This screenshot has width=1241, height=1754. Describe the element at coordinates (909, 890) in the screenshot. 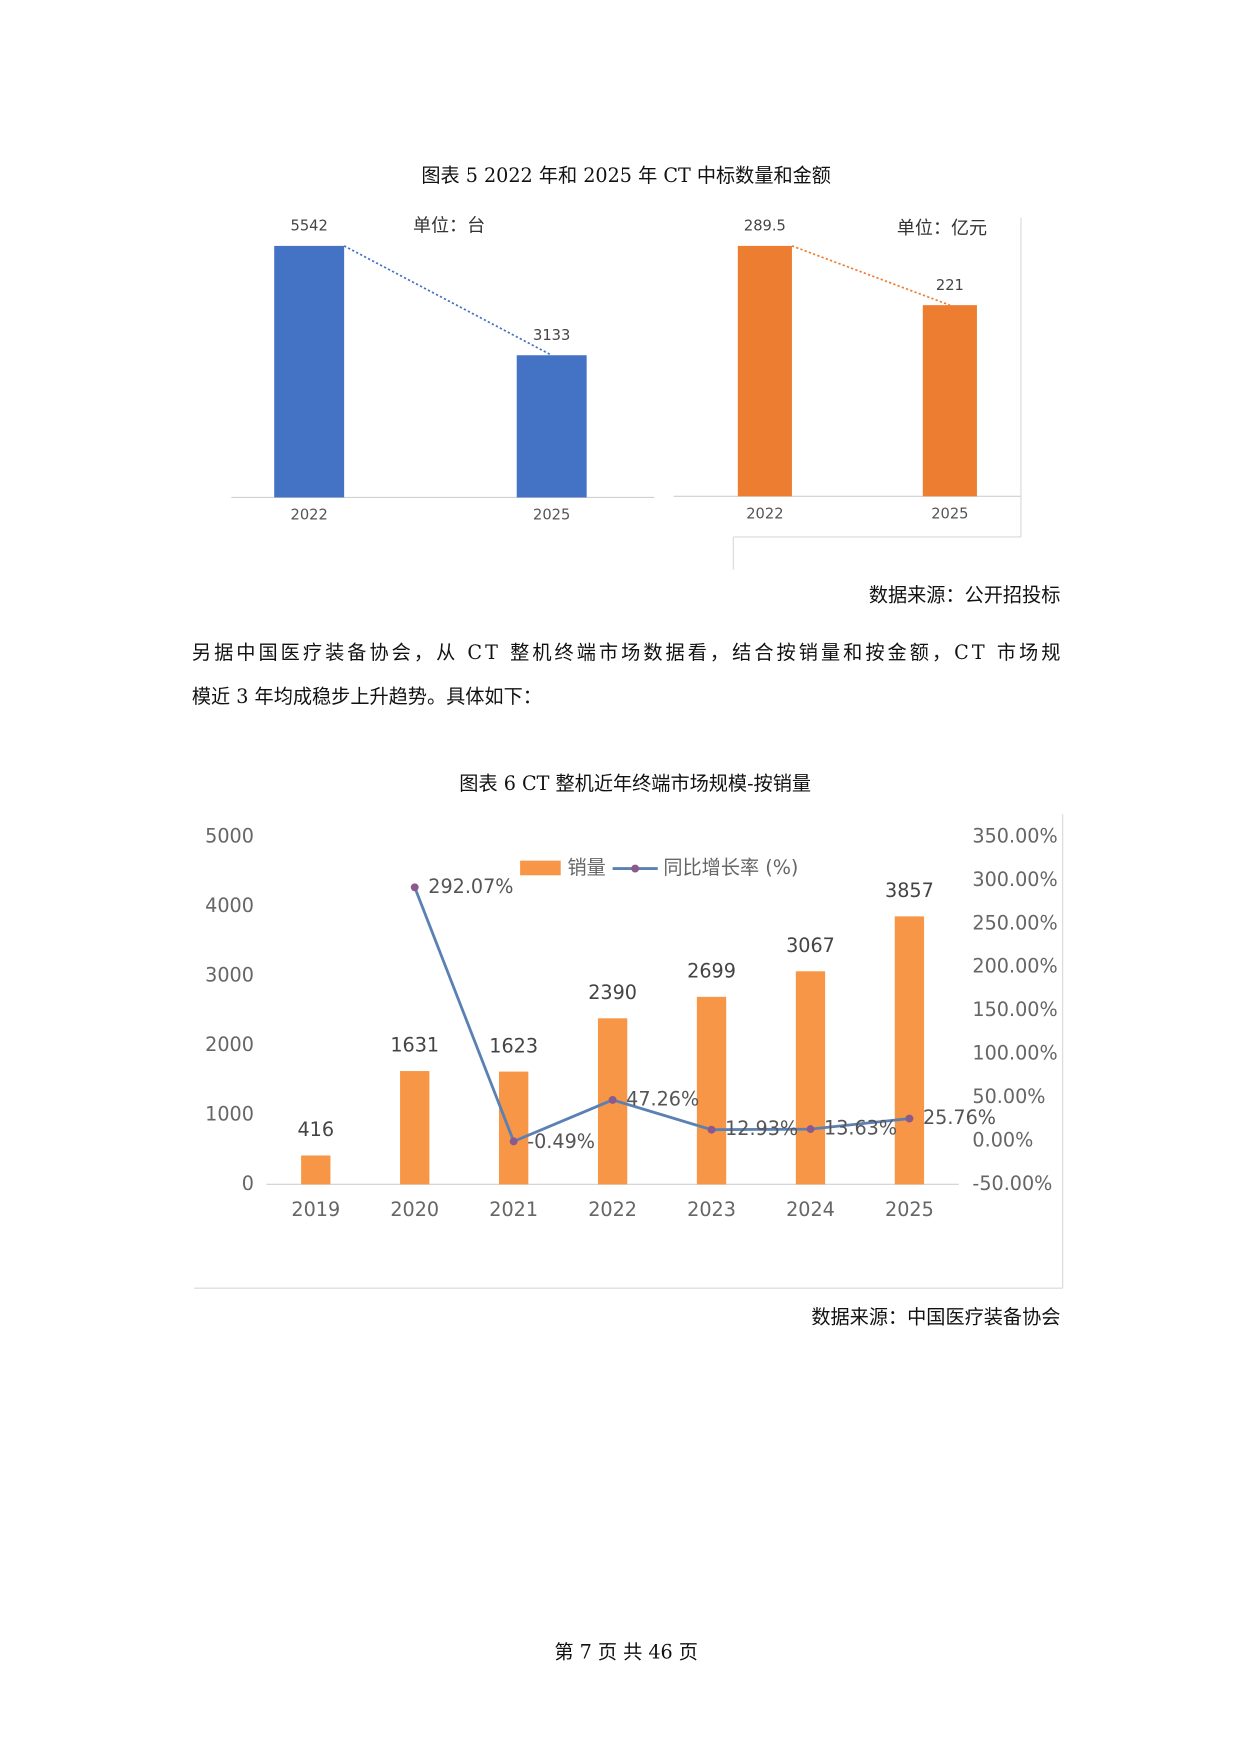

I see `data-label: 3857` at that location.